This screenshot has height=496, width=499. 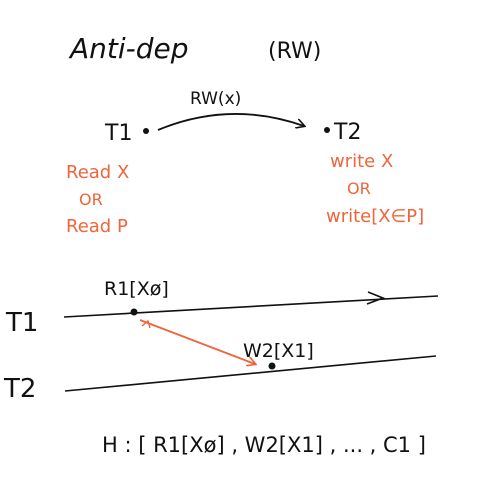 I want to click on title-suffix: (RW), so click(x=294, y=51).